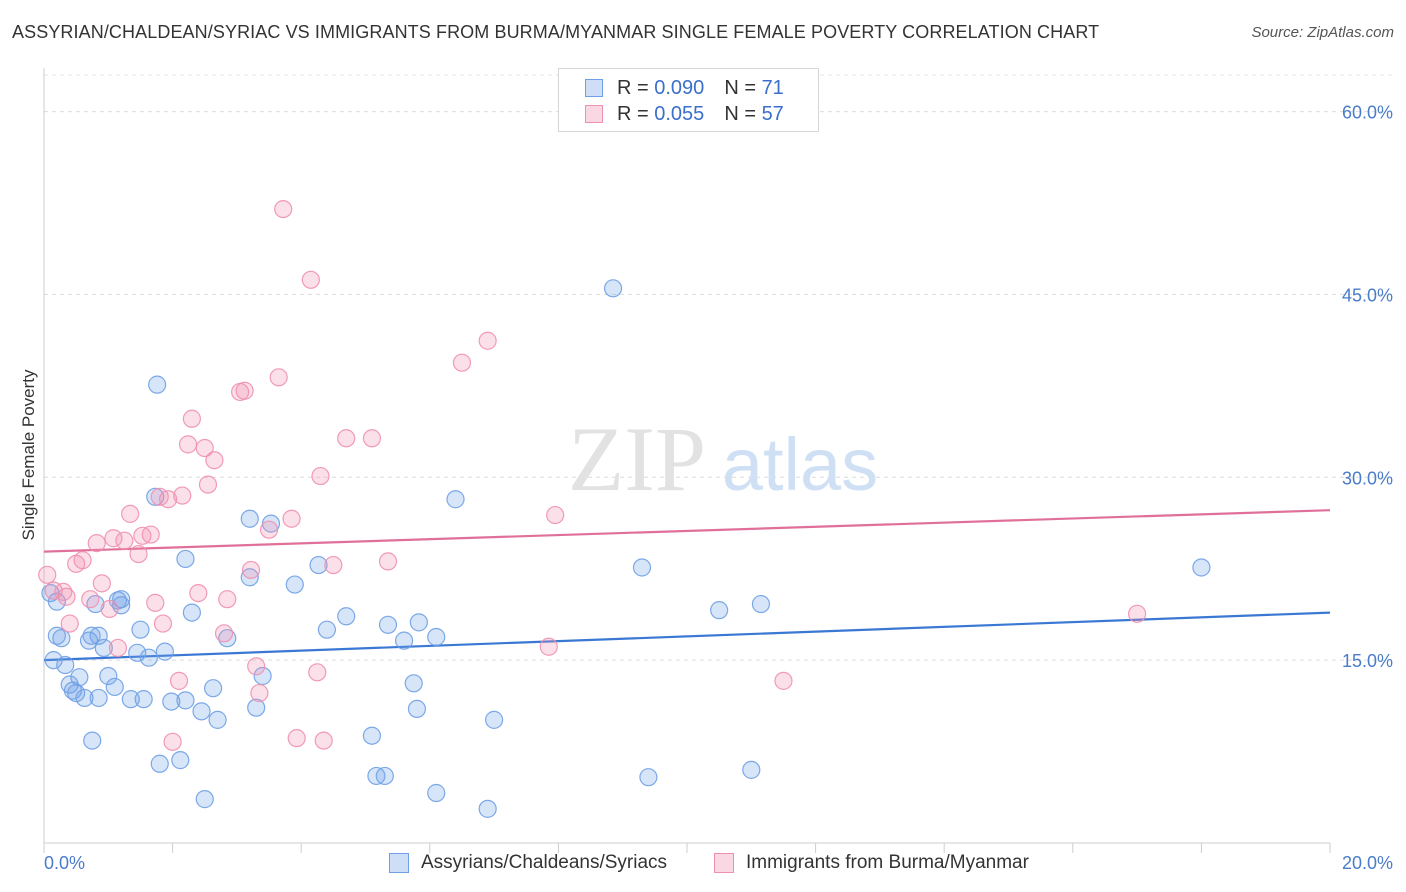 The height and width of the screenshot is (892, 1406). Describe the element at coordinates (1367, 863) in the screenshot. I see `x-tick-label: 20.0%` at that location.